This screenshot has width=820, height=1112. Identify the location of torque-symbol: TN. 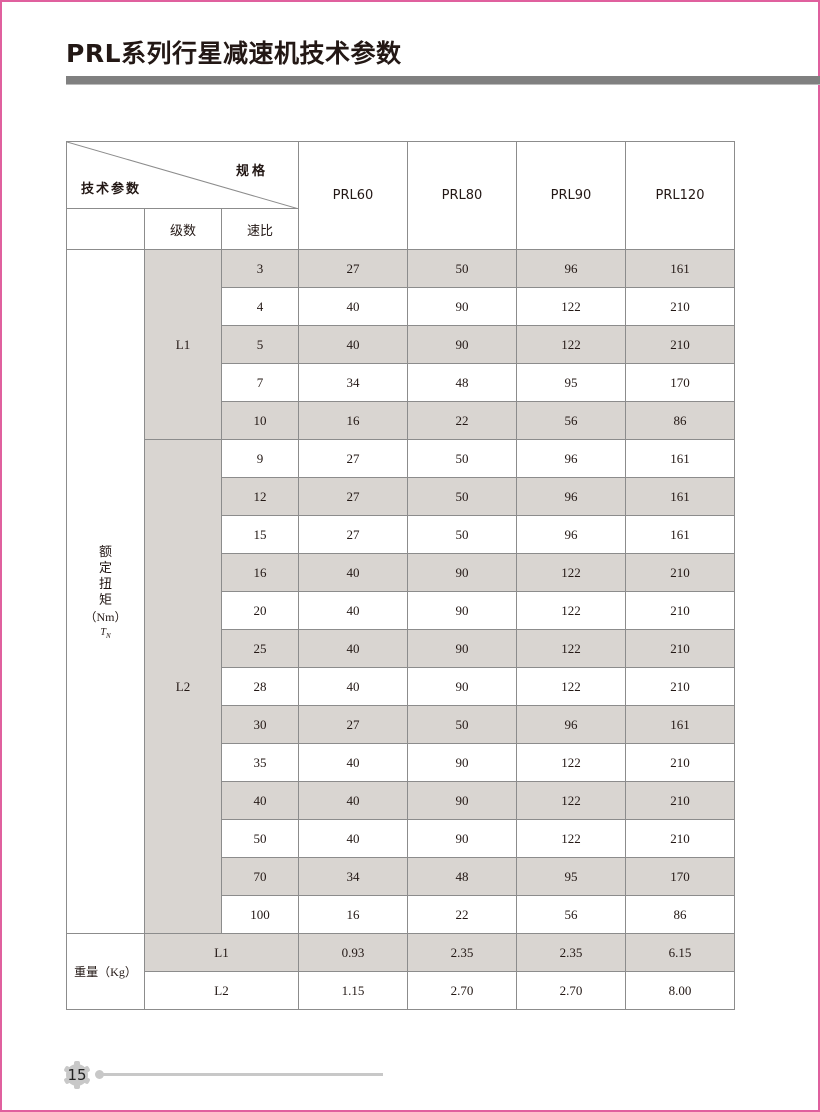
(105, 633).